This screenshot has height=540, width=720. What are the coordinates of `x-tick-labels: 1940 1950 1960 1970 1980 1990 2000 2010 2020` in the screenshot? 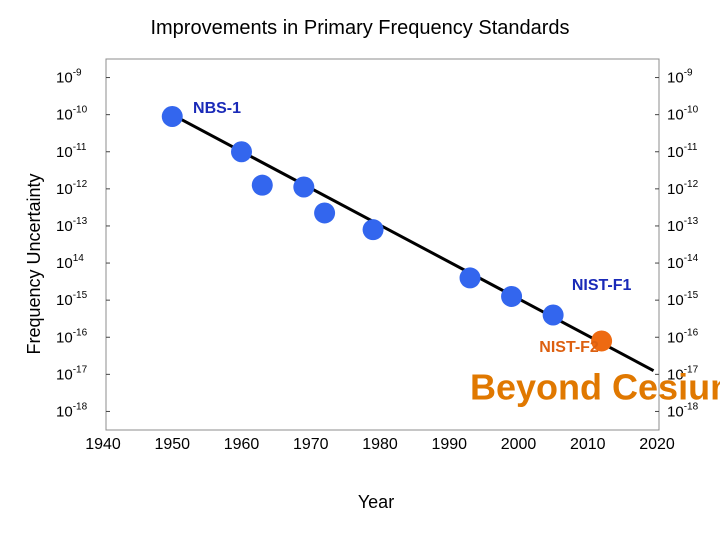 It's located at (380, 444).